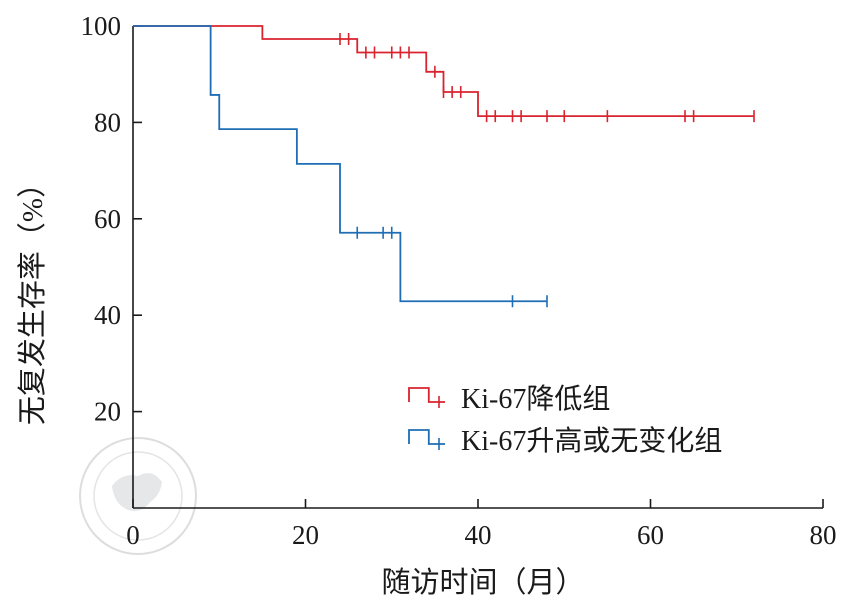 The image size is (856, 609). Describe the element at coordinates (535, 399) in the screenshot. I see `legend-label: Ki-67降低组` at that location.